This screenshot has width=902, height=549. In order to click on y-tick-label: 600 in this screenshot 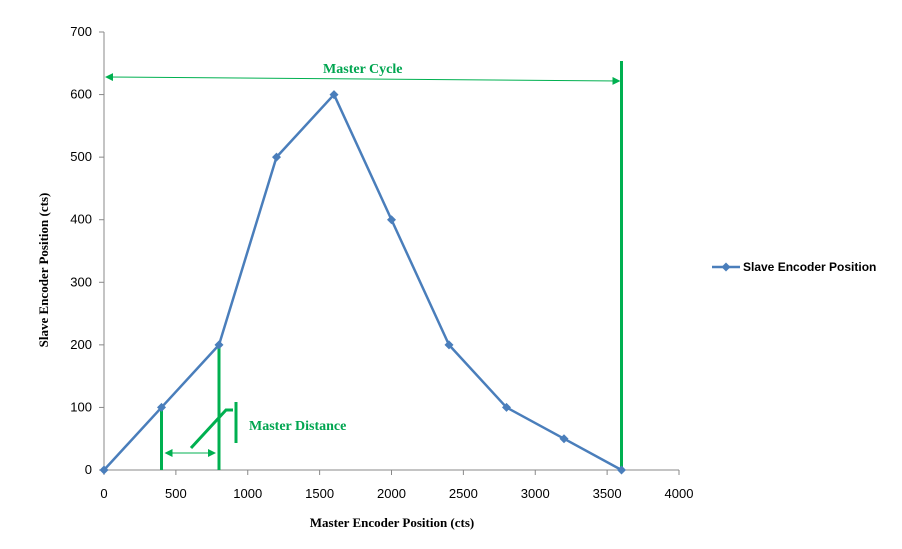, I will do `click(81, 94)`.